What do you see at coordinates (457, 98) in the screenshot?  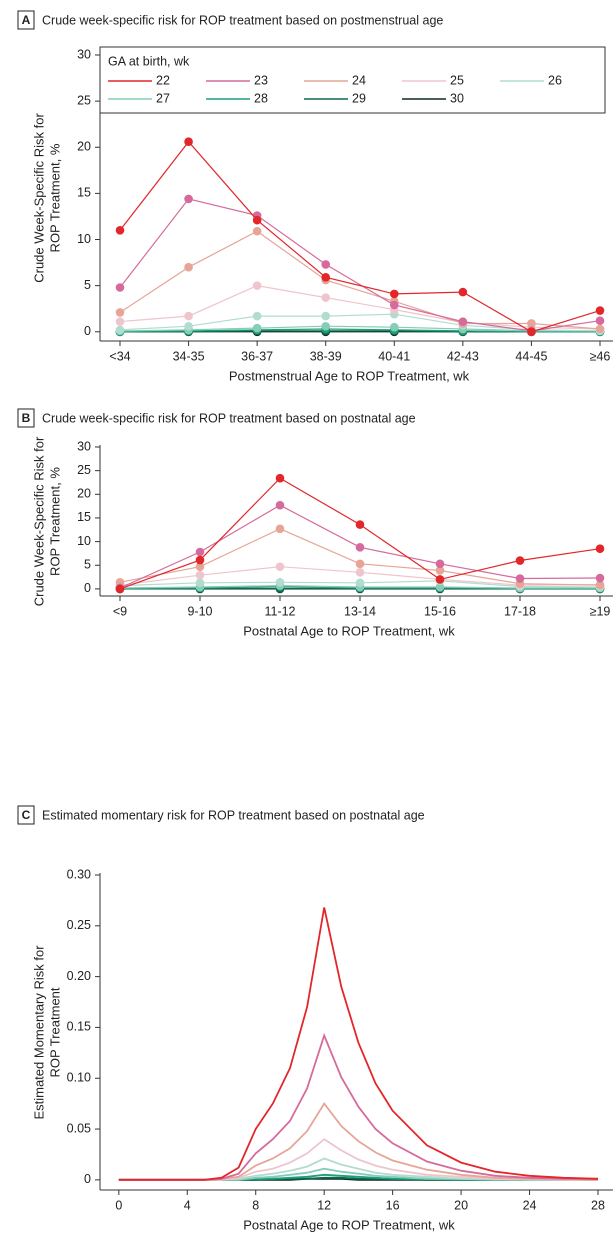 I see `legend-label: 30` at bounding box center [457, 98].